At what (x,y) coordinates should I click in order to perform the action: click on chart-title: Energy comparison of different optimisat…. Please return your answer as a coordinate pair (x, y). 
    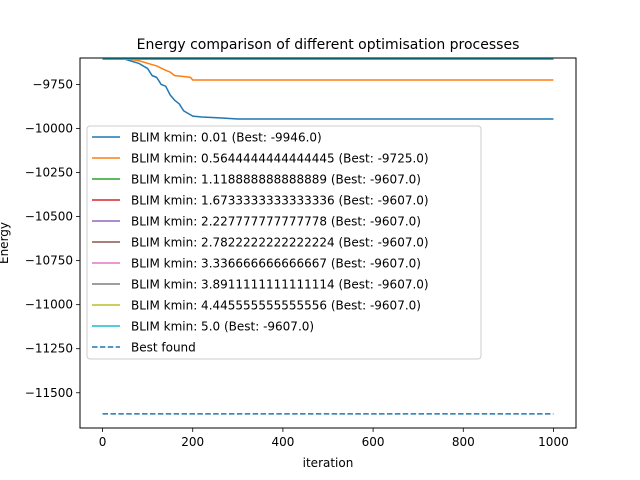
    Looking at the image, I should click on (328, 45).